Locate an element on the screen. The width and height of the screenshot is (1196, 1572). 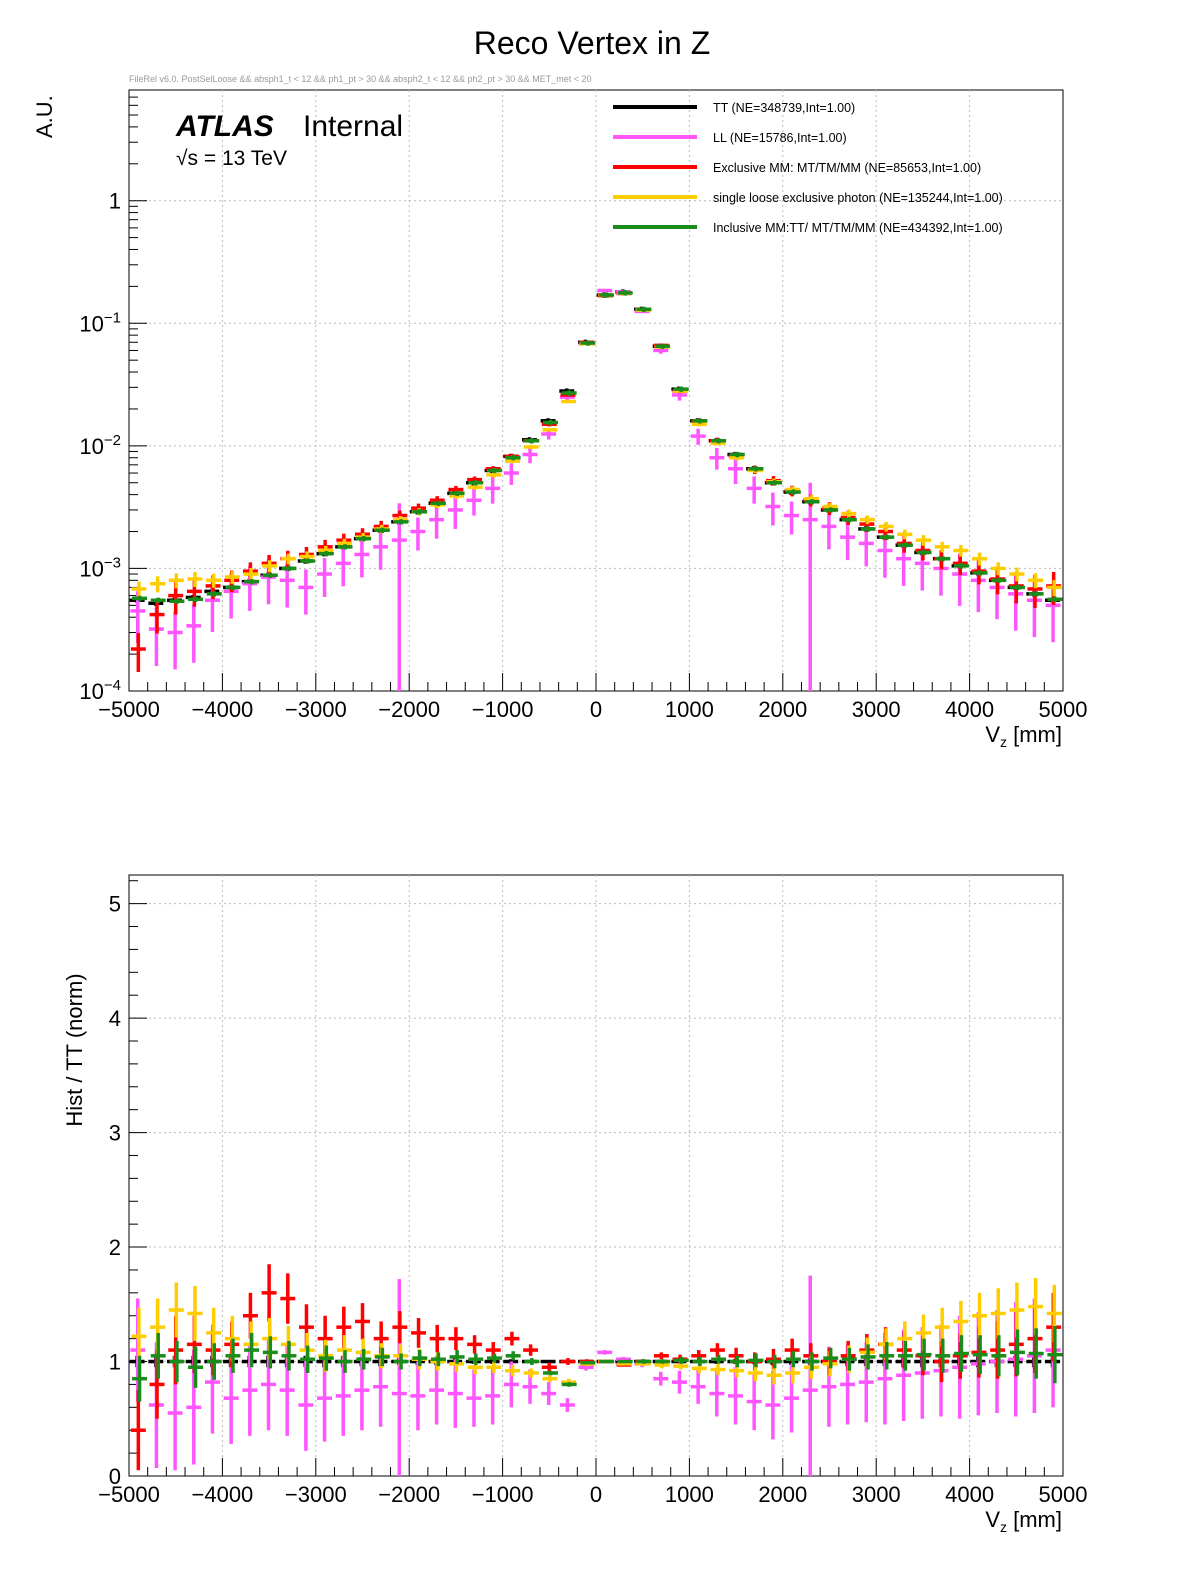
bottom-xtick-label: 1000 is located at coordinates (689, 1494).